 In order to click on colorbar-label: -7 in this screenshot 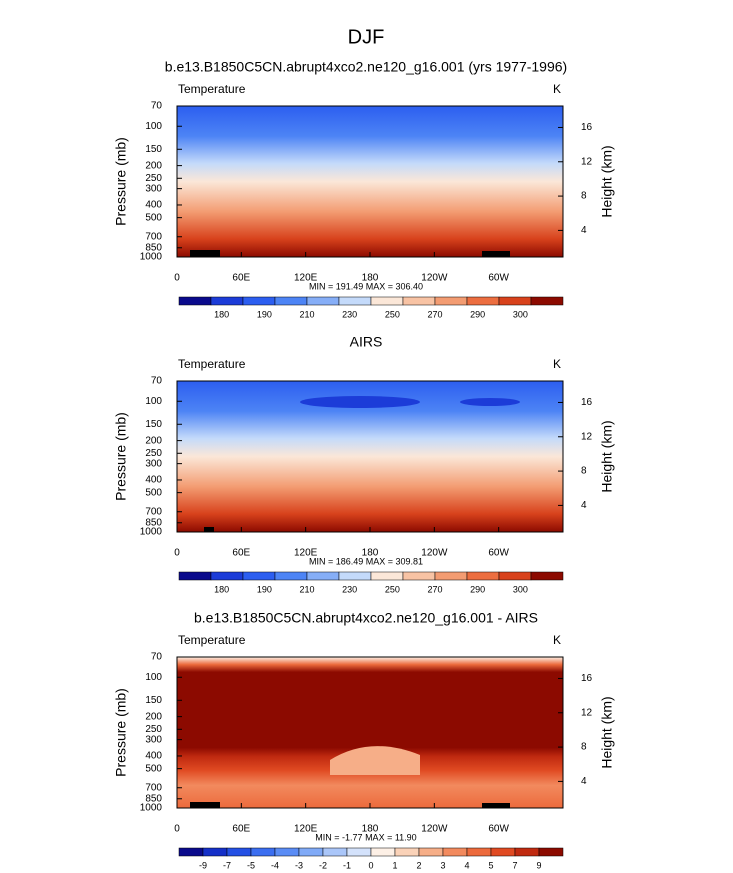, I will do `click(227, 865)`.